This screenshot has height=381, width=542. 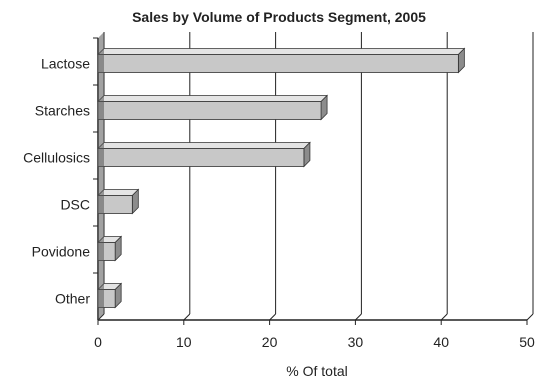 I want to click on category-label: Povidone, so click(x=61, y=252).